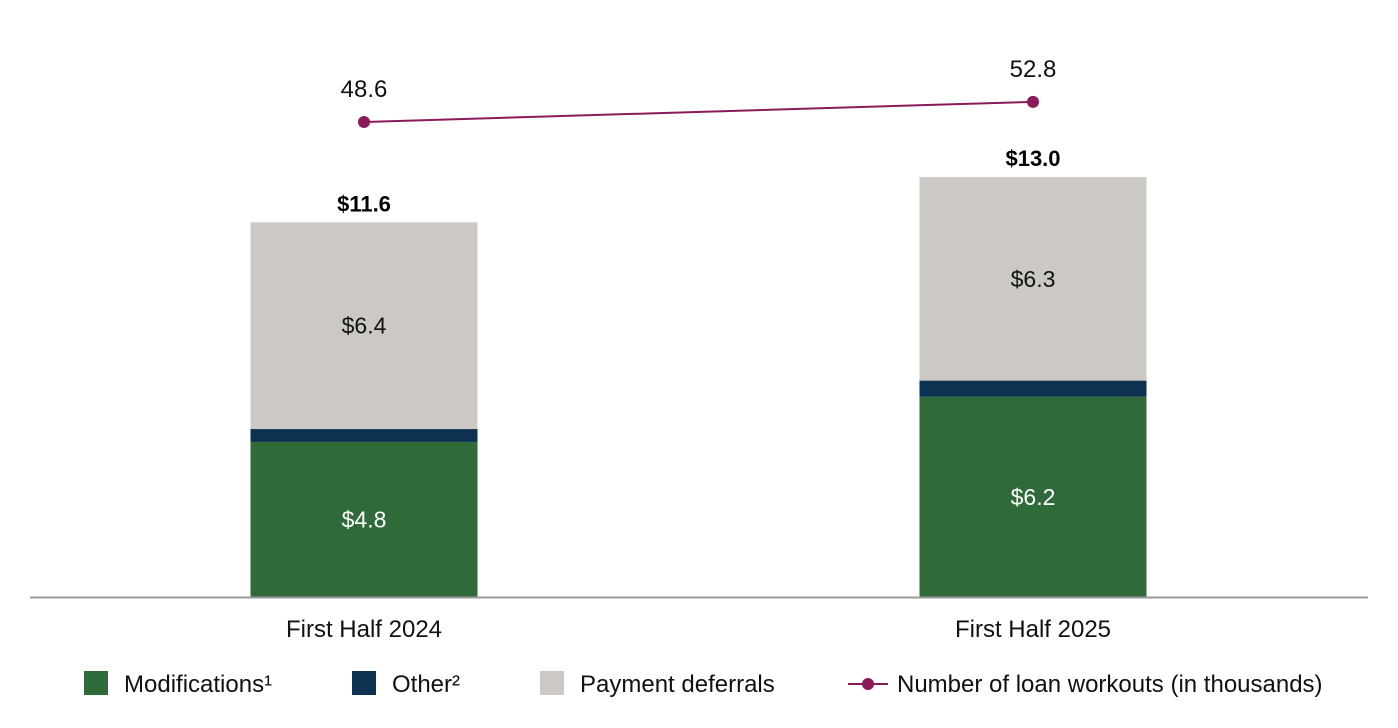  I want to click on legend-label-payment-deferrals: Payment deferrals, so click(677, 684).